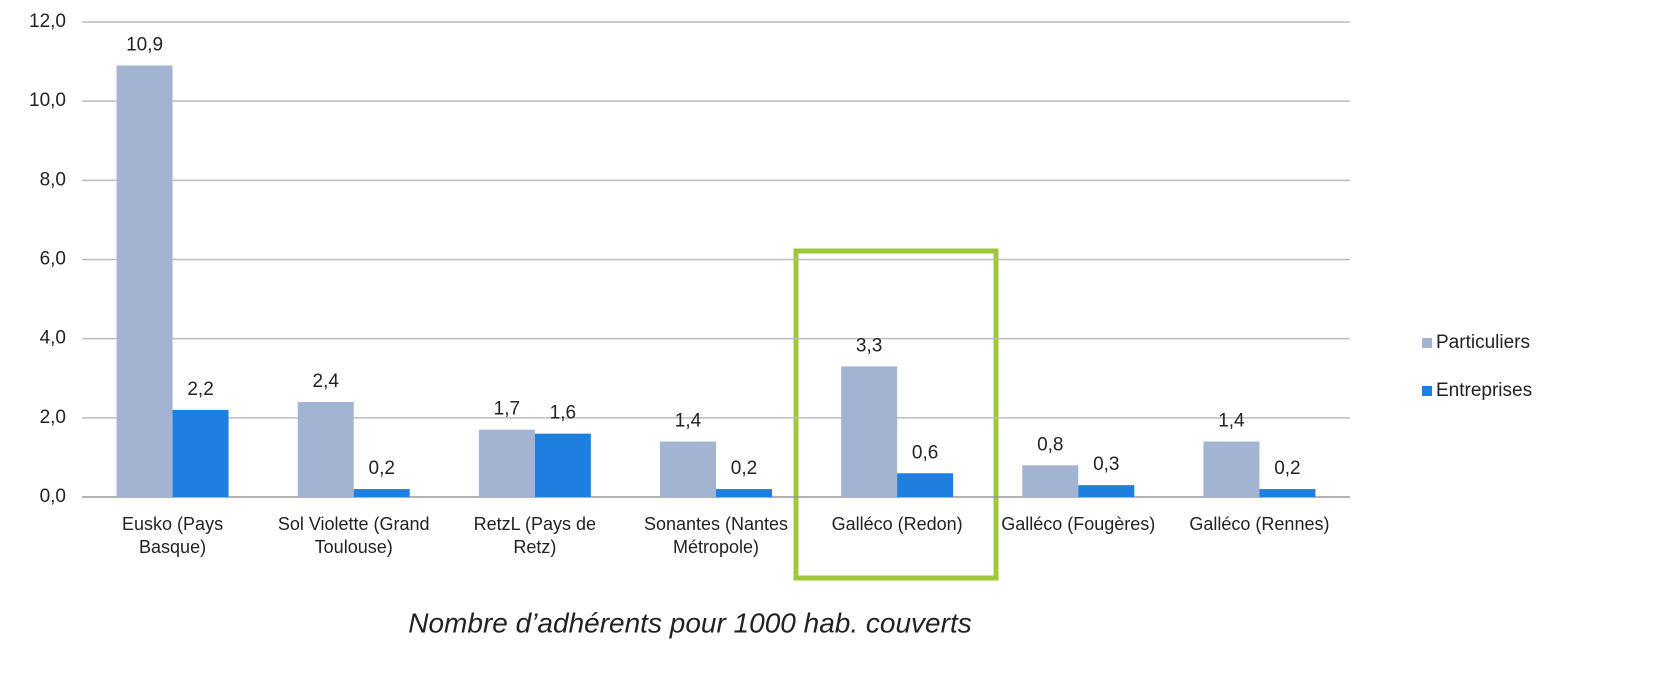 The image size is (1671, 683). I want to click on x-tick-label: Sol Violette (Grand Toulouse), so click(353, 535).